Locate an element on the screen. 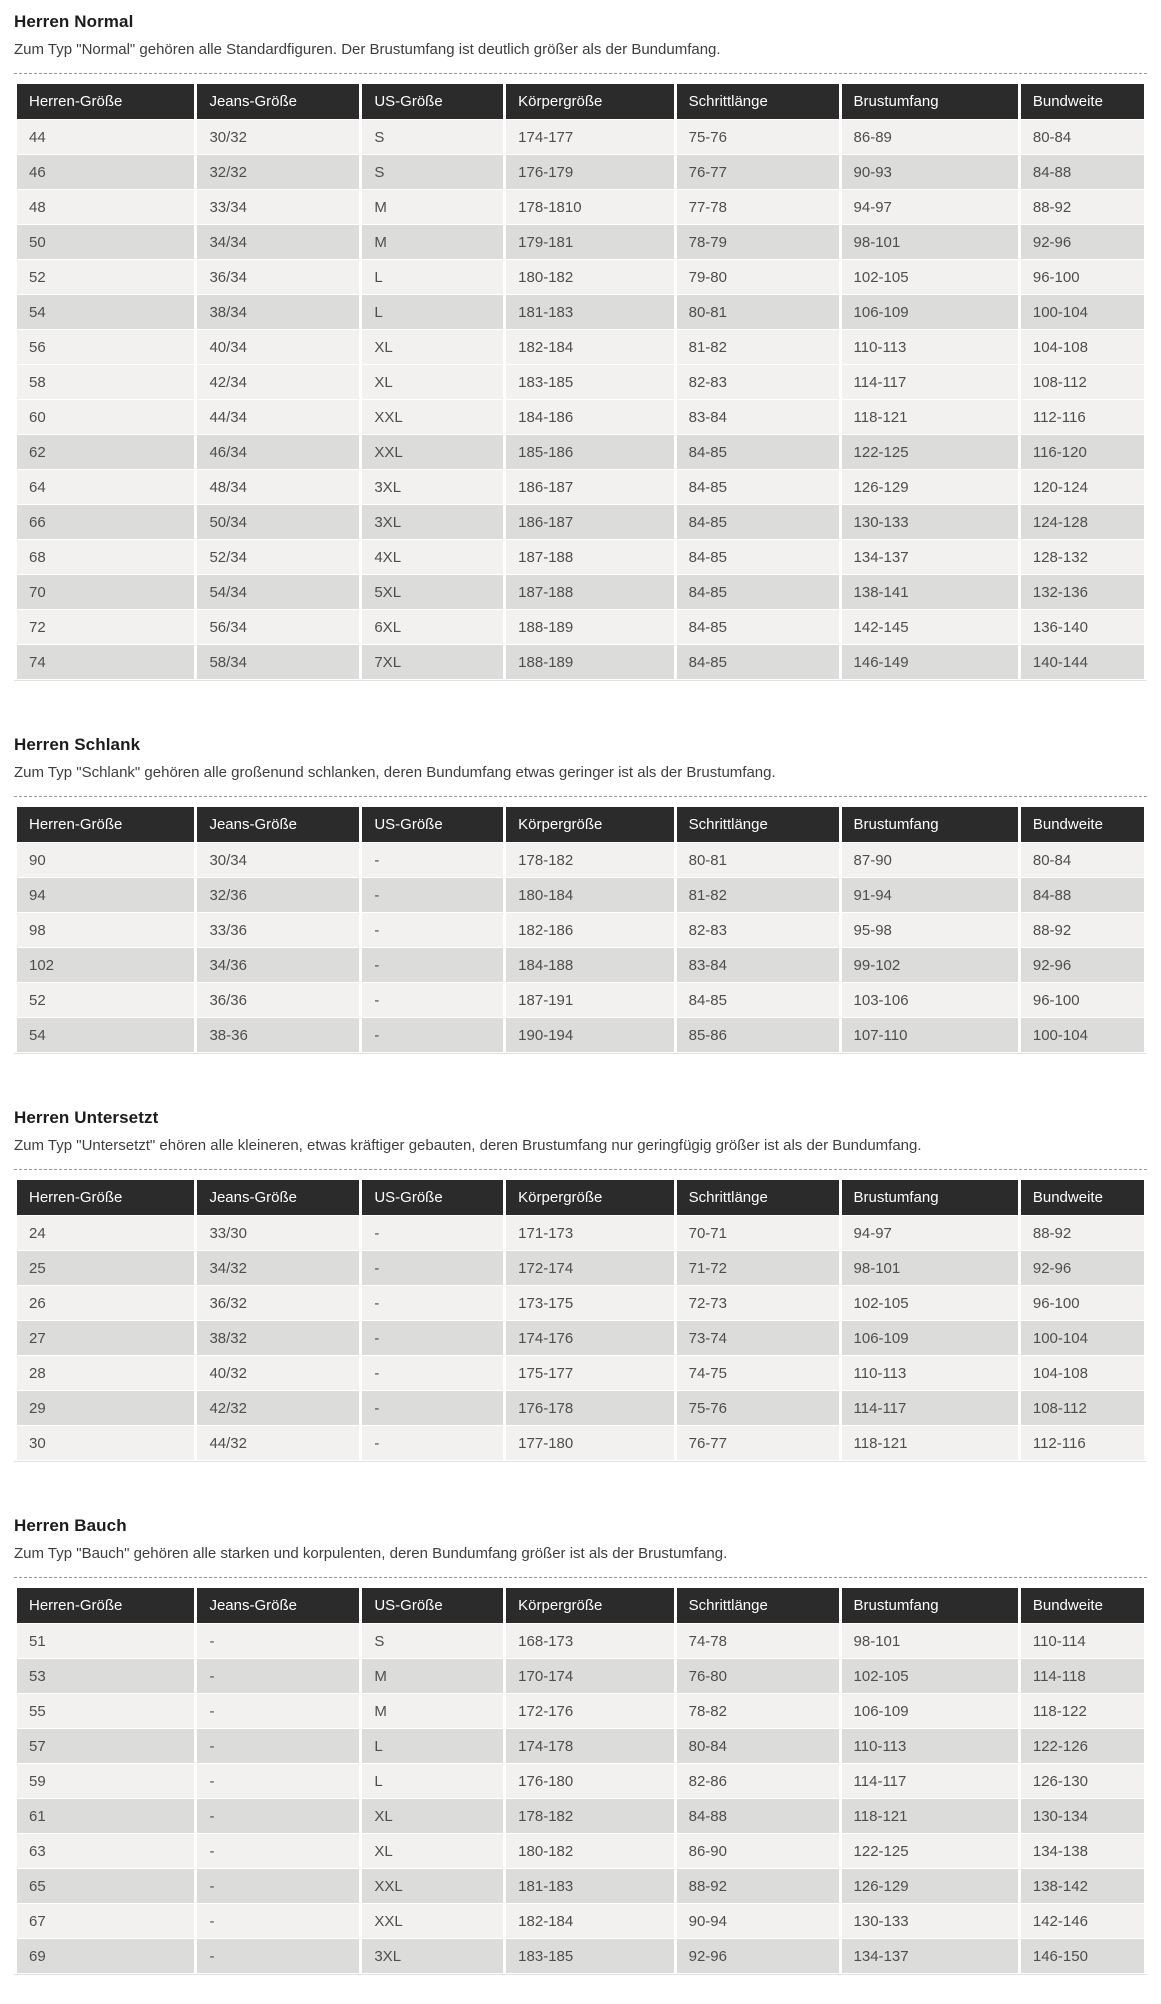  table-cell: 63 is located at coordinates (106, 1851).